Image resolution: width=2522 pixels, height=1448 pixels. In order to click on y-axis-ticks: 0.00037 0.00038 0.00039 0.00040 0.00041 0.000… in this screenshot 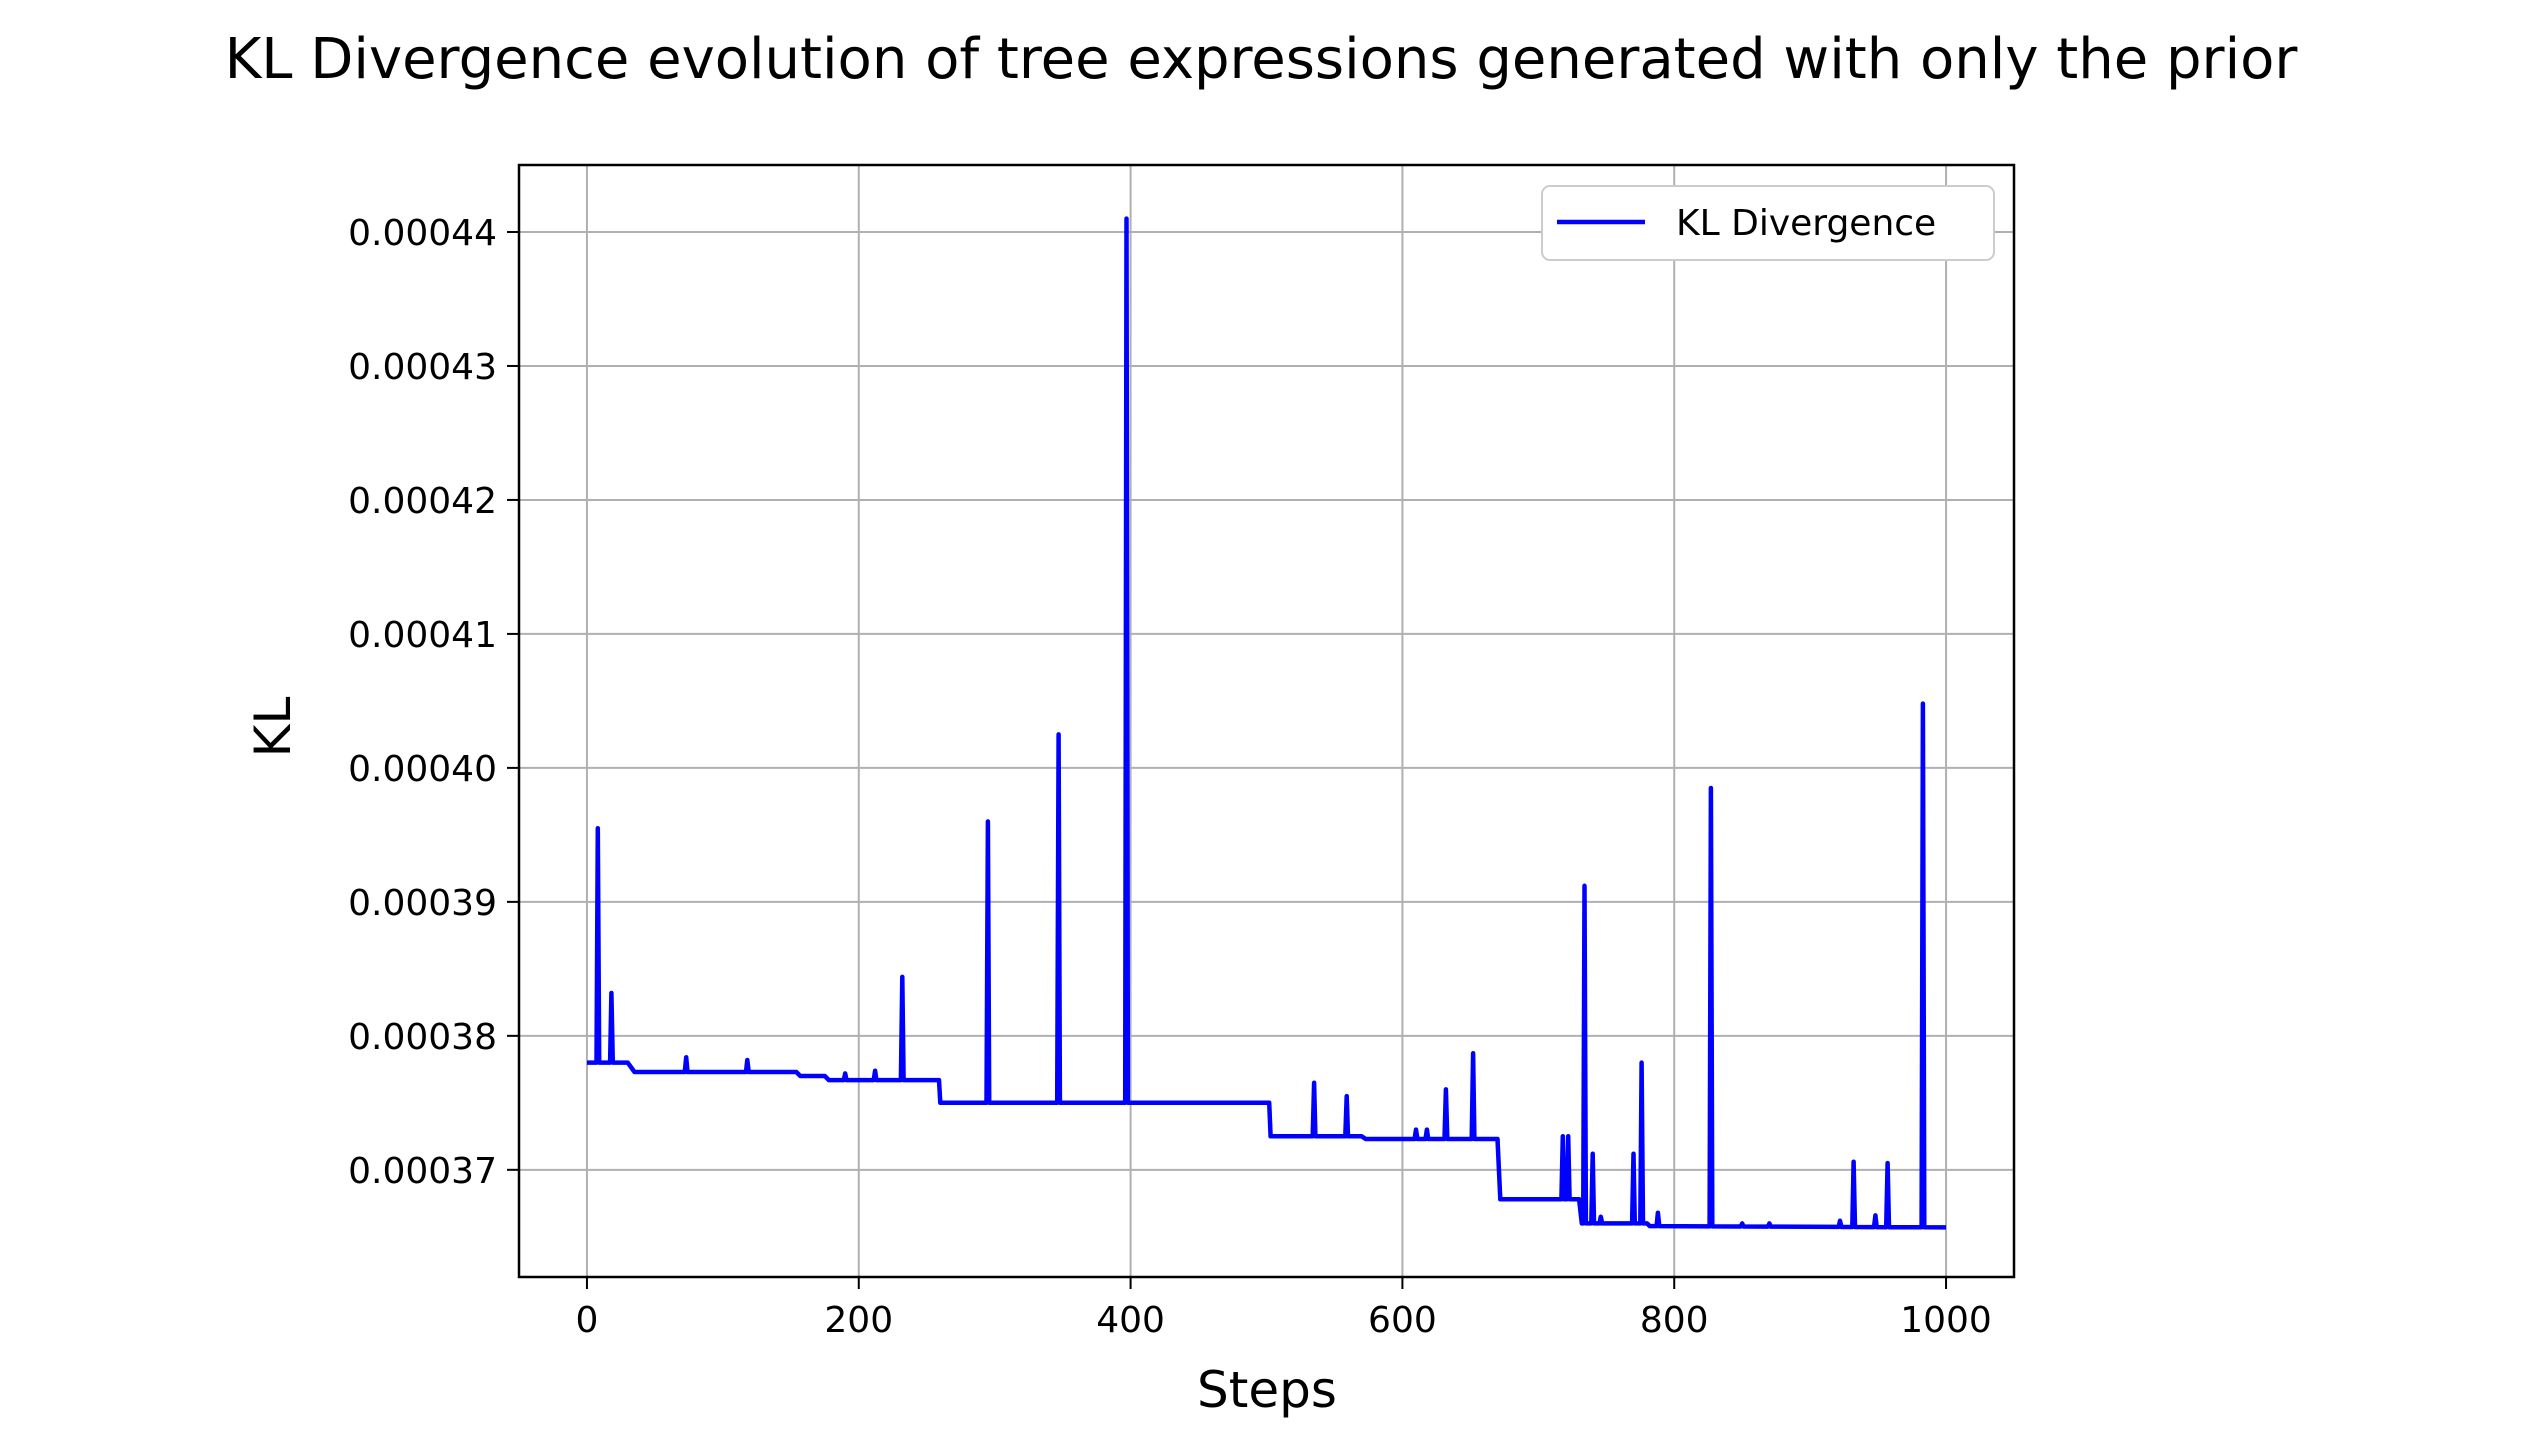, I will do `click(433, 702)`.